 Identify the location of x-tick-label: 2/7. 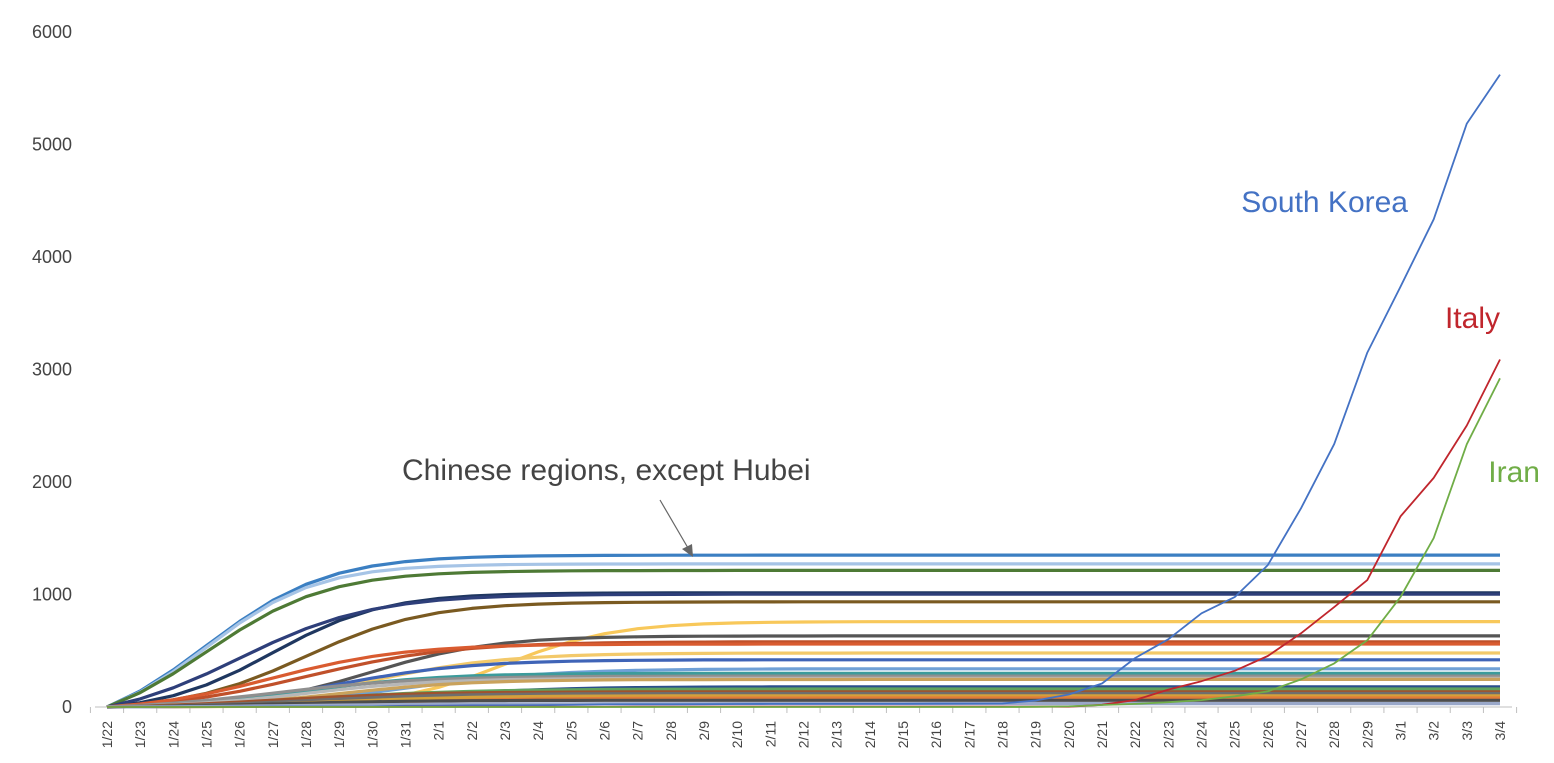
(638, 731).